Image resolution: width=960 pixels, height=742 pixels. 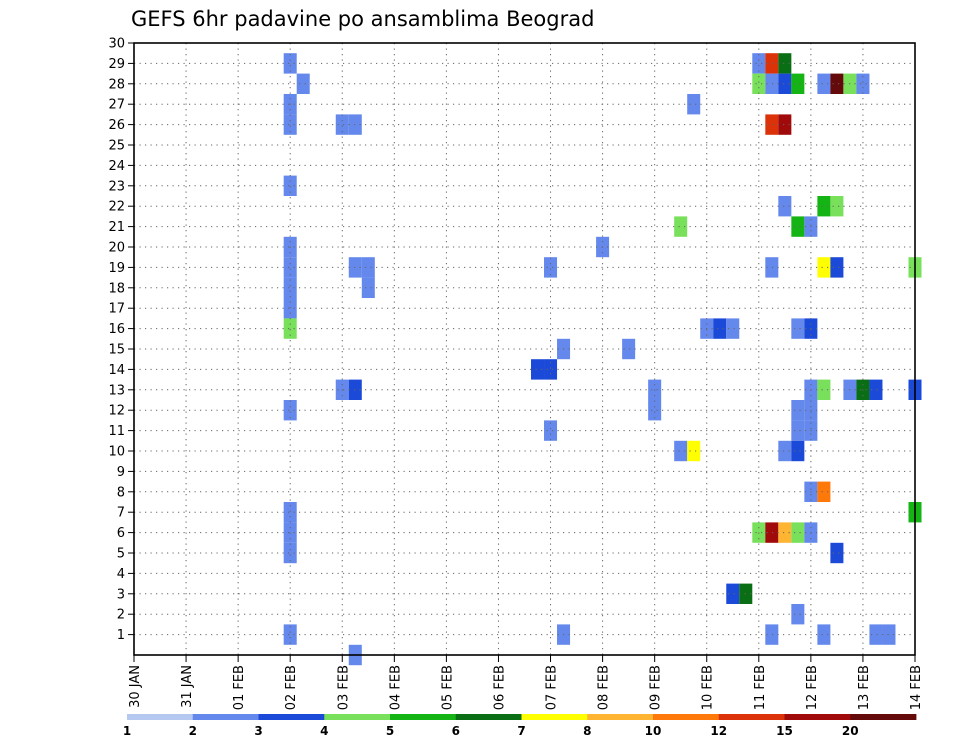 What do you see at coordinates (116, 390) in the screenshot?
I see `y-tick-label: 13` at bounding box center [116, 390].